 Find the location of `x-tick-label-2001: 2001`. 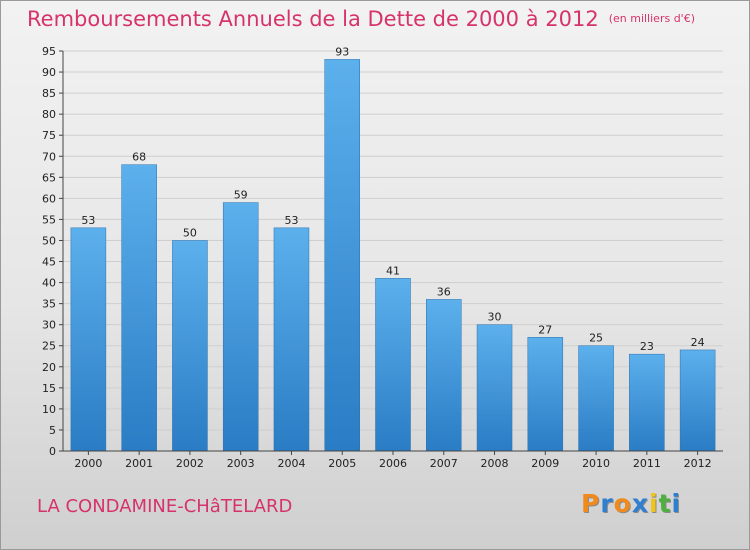

x-tick-label-2001: 2001 is located at coordinates (139, 463).